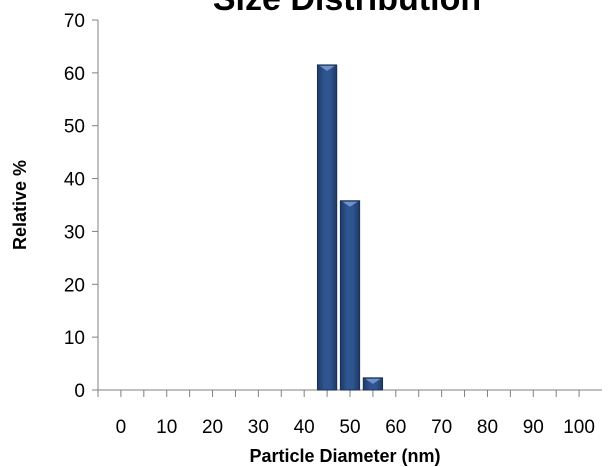 This screenshot has width=612, height=467. Describe the element at coordinates (347, 9) in the screenshot. I see `chart-title: Size Distribution` at that location.